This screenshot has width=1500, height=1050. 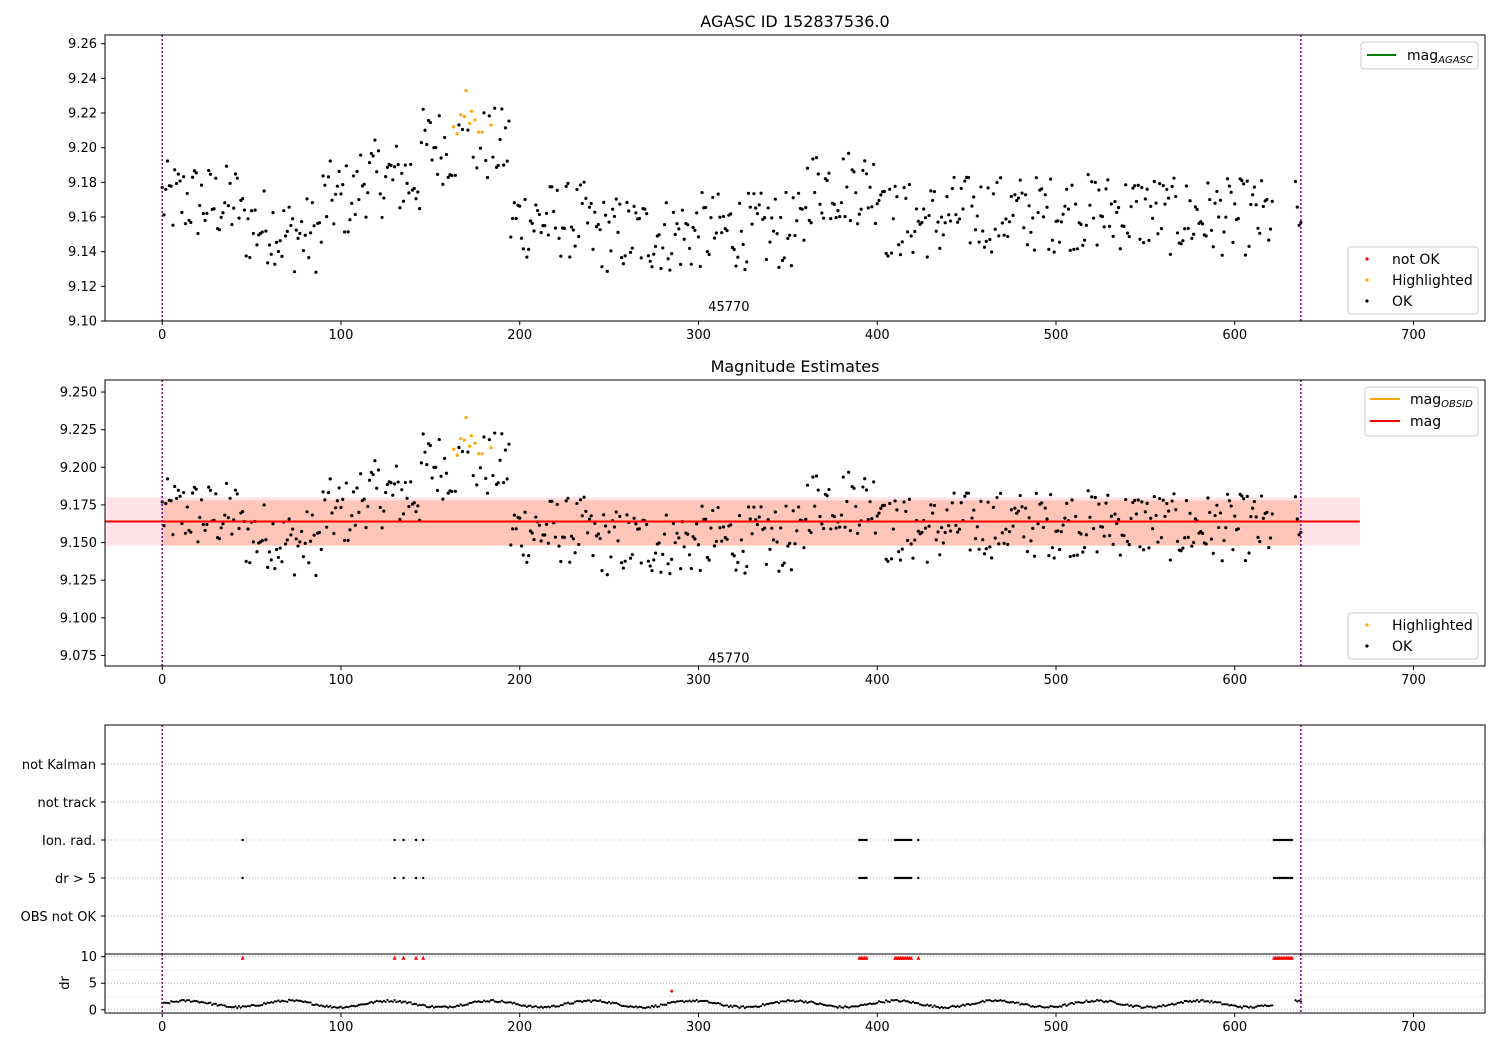 I want to click on y-tick-label: 5, so click(x=93, y=984).